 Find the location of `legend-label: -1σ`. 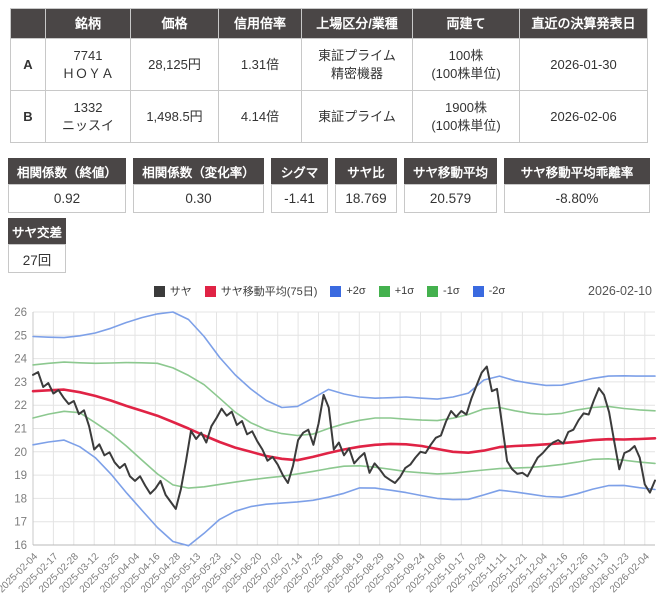

legend-label: -1σ is located at coordinates (451, 291).